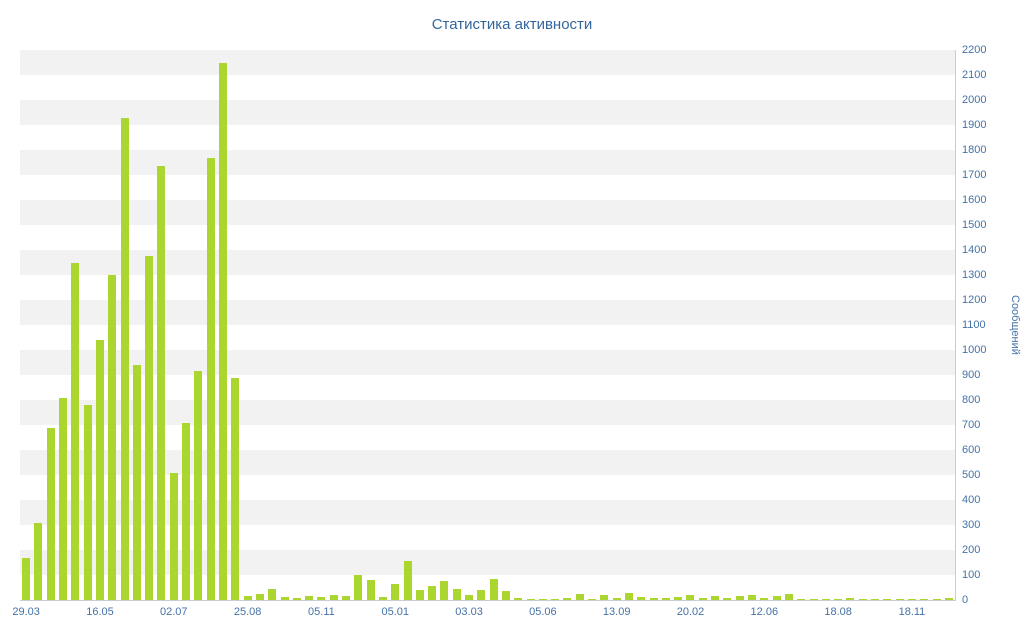  I want to click on y-axis-tick-label: 800, so click(971, 399).